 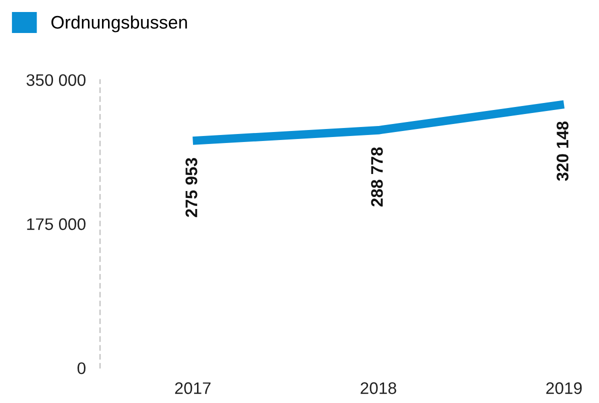 What do you see at coordinates (562, 151) in the screenshot?
I see `data-label: 320 148` at bounding box center [562, 151].